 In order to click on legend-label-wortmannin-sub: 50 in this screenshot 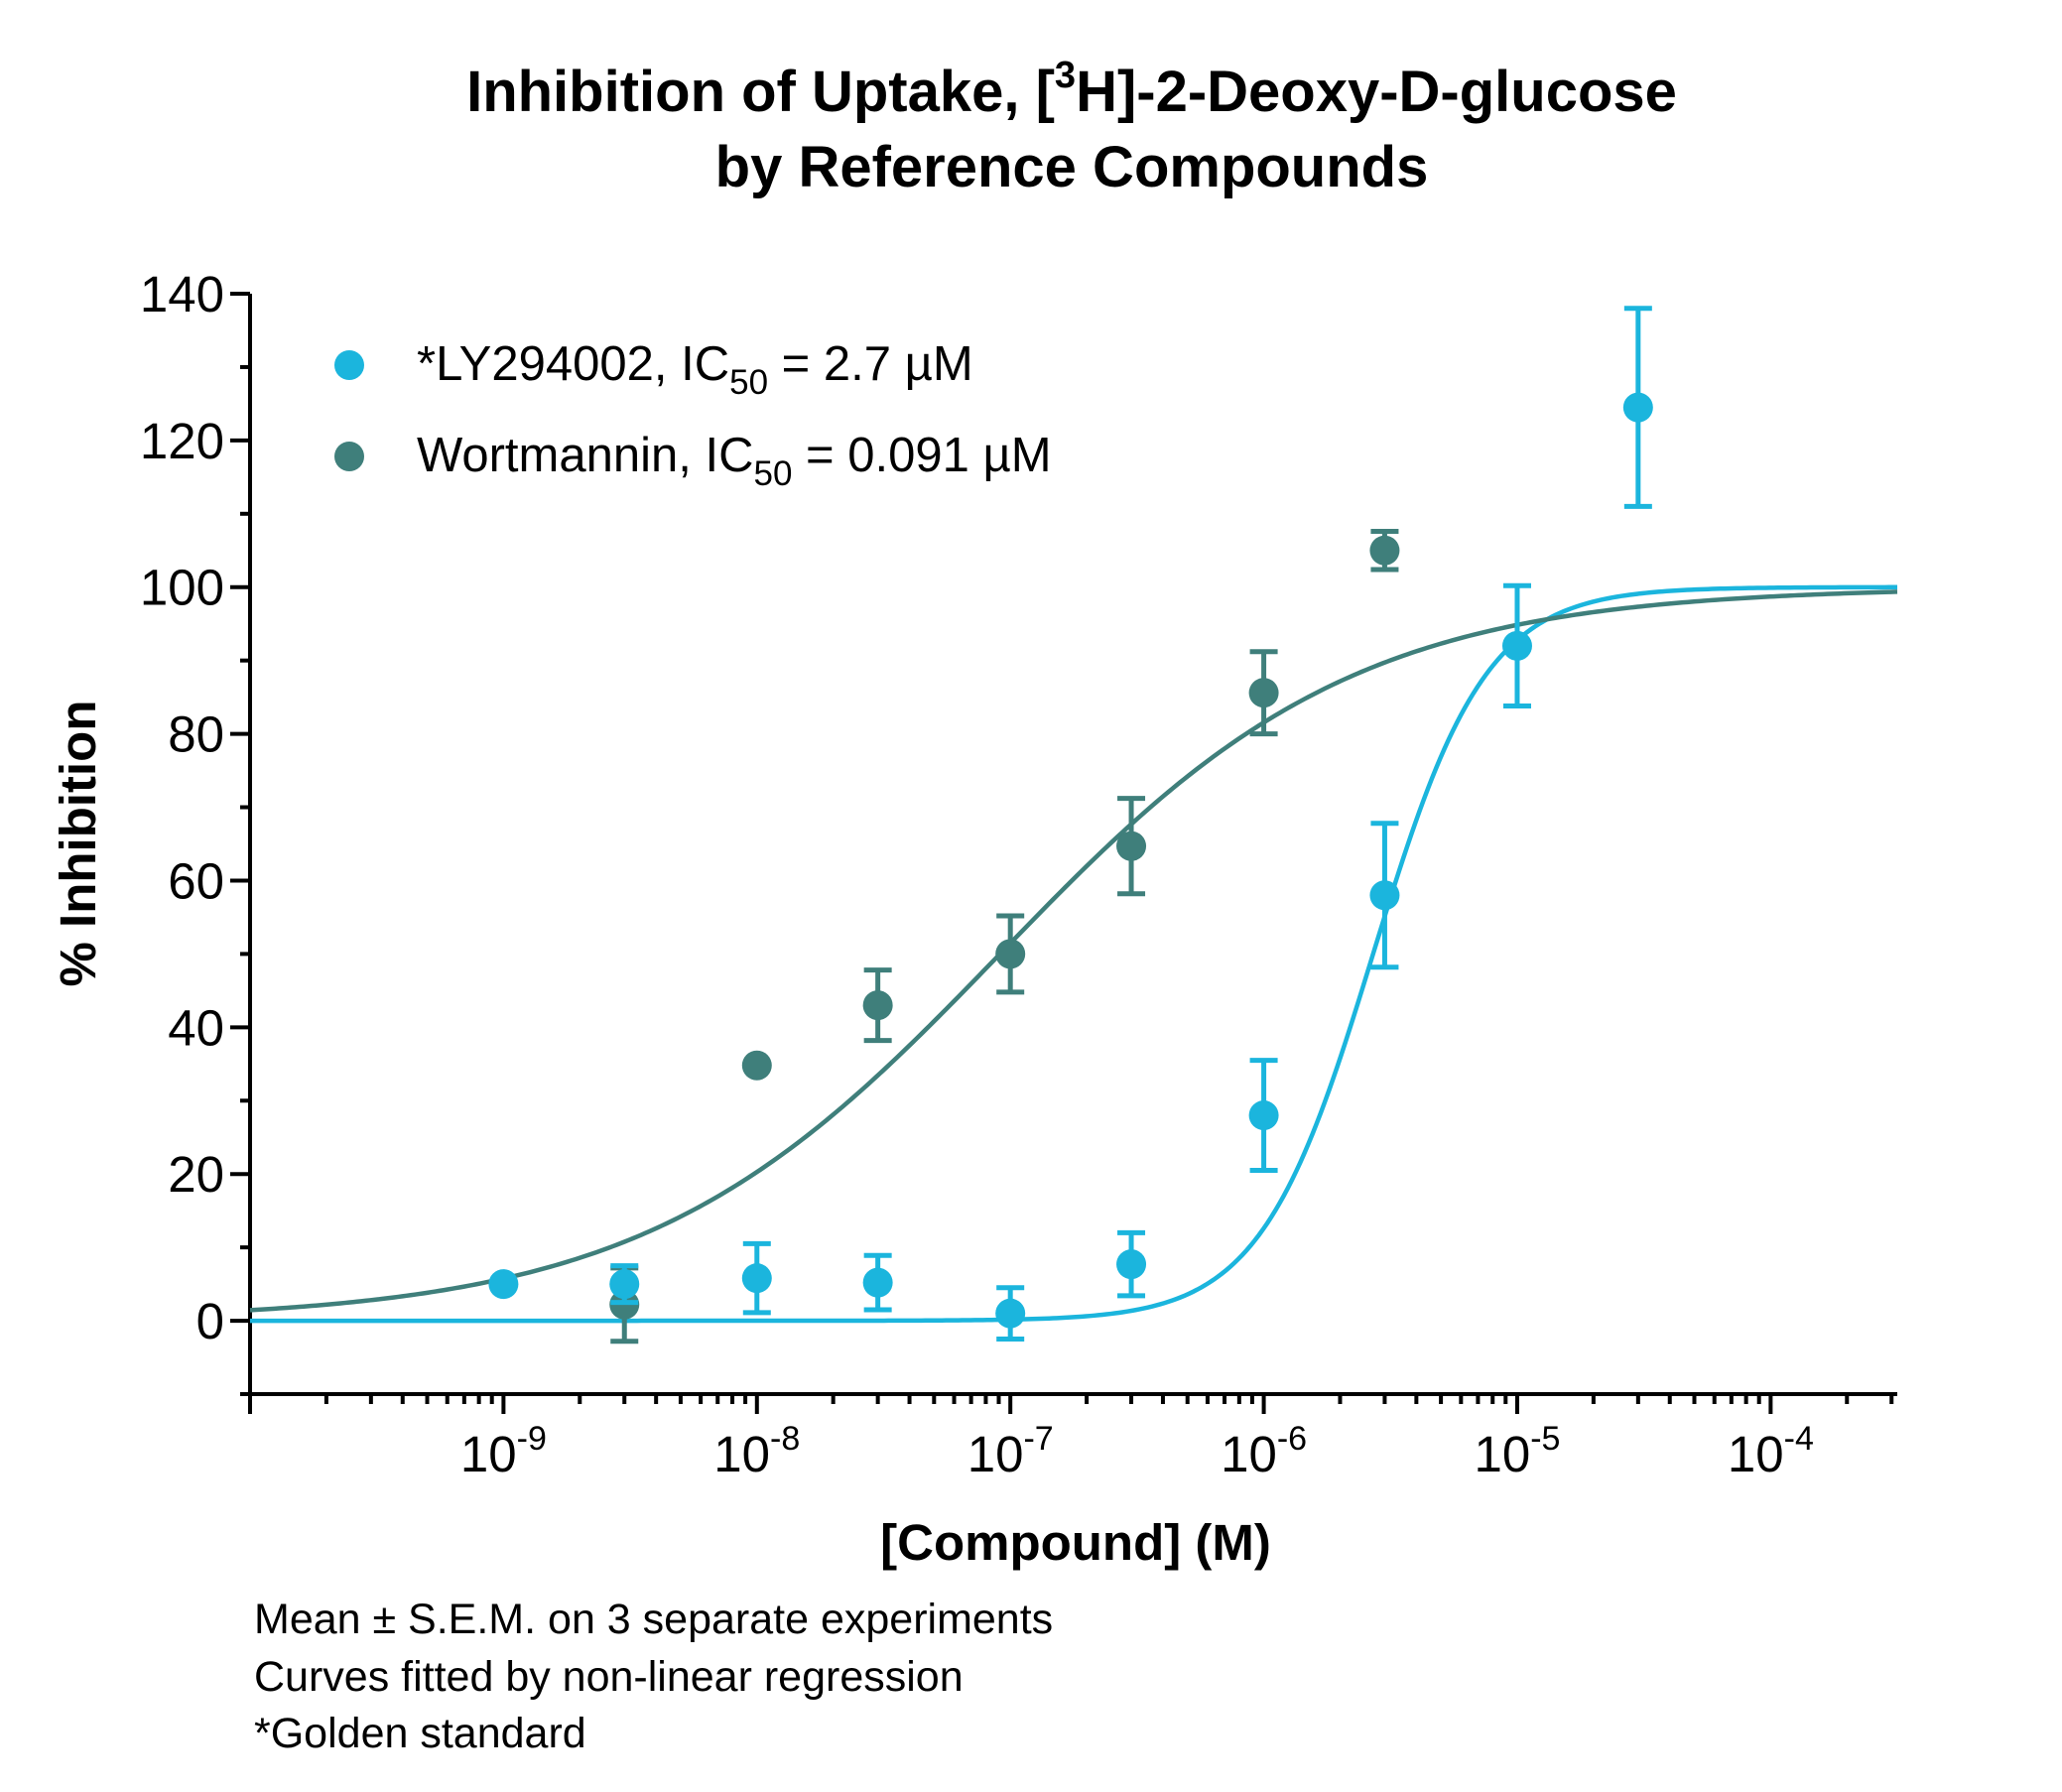, I will do `click(772, 473)`.